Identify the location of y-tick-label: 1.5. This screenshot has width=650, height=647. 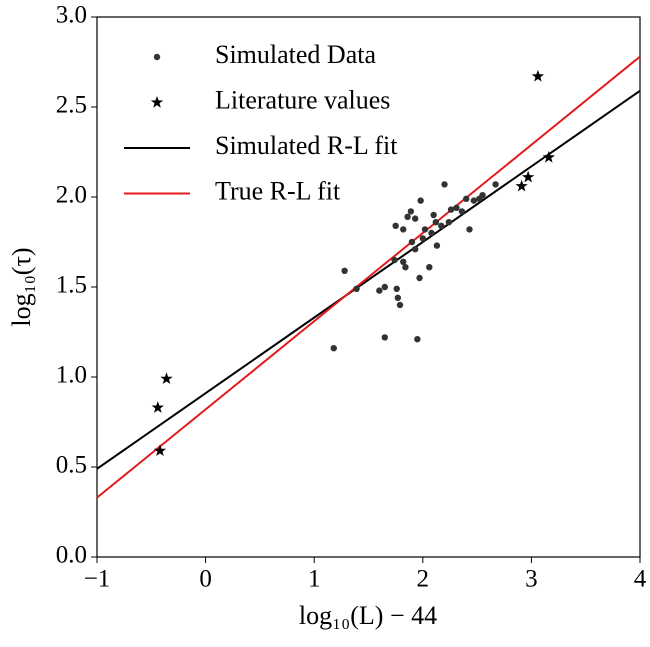
(71, 285).